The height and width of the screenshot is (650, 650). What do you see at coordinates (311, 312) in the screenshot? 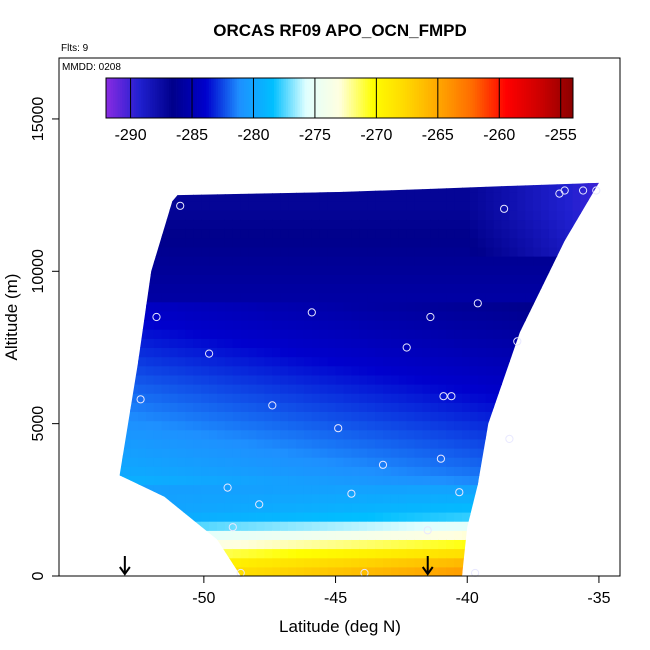
I see `sample-point` at bounding box center [311, 312].